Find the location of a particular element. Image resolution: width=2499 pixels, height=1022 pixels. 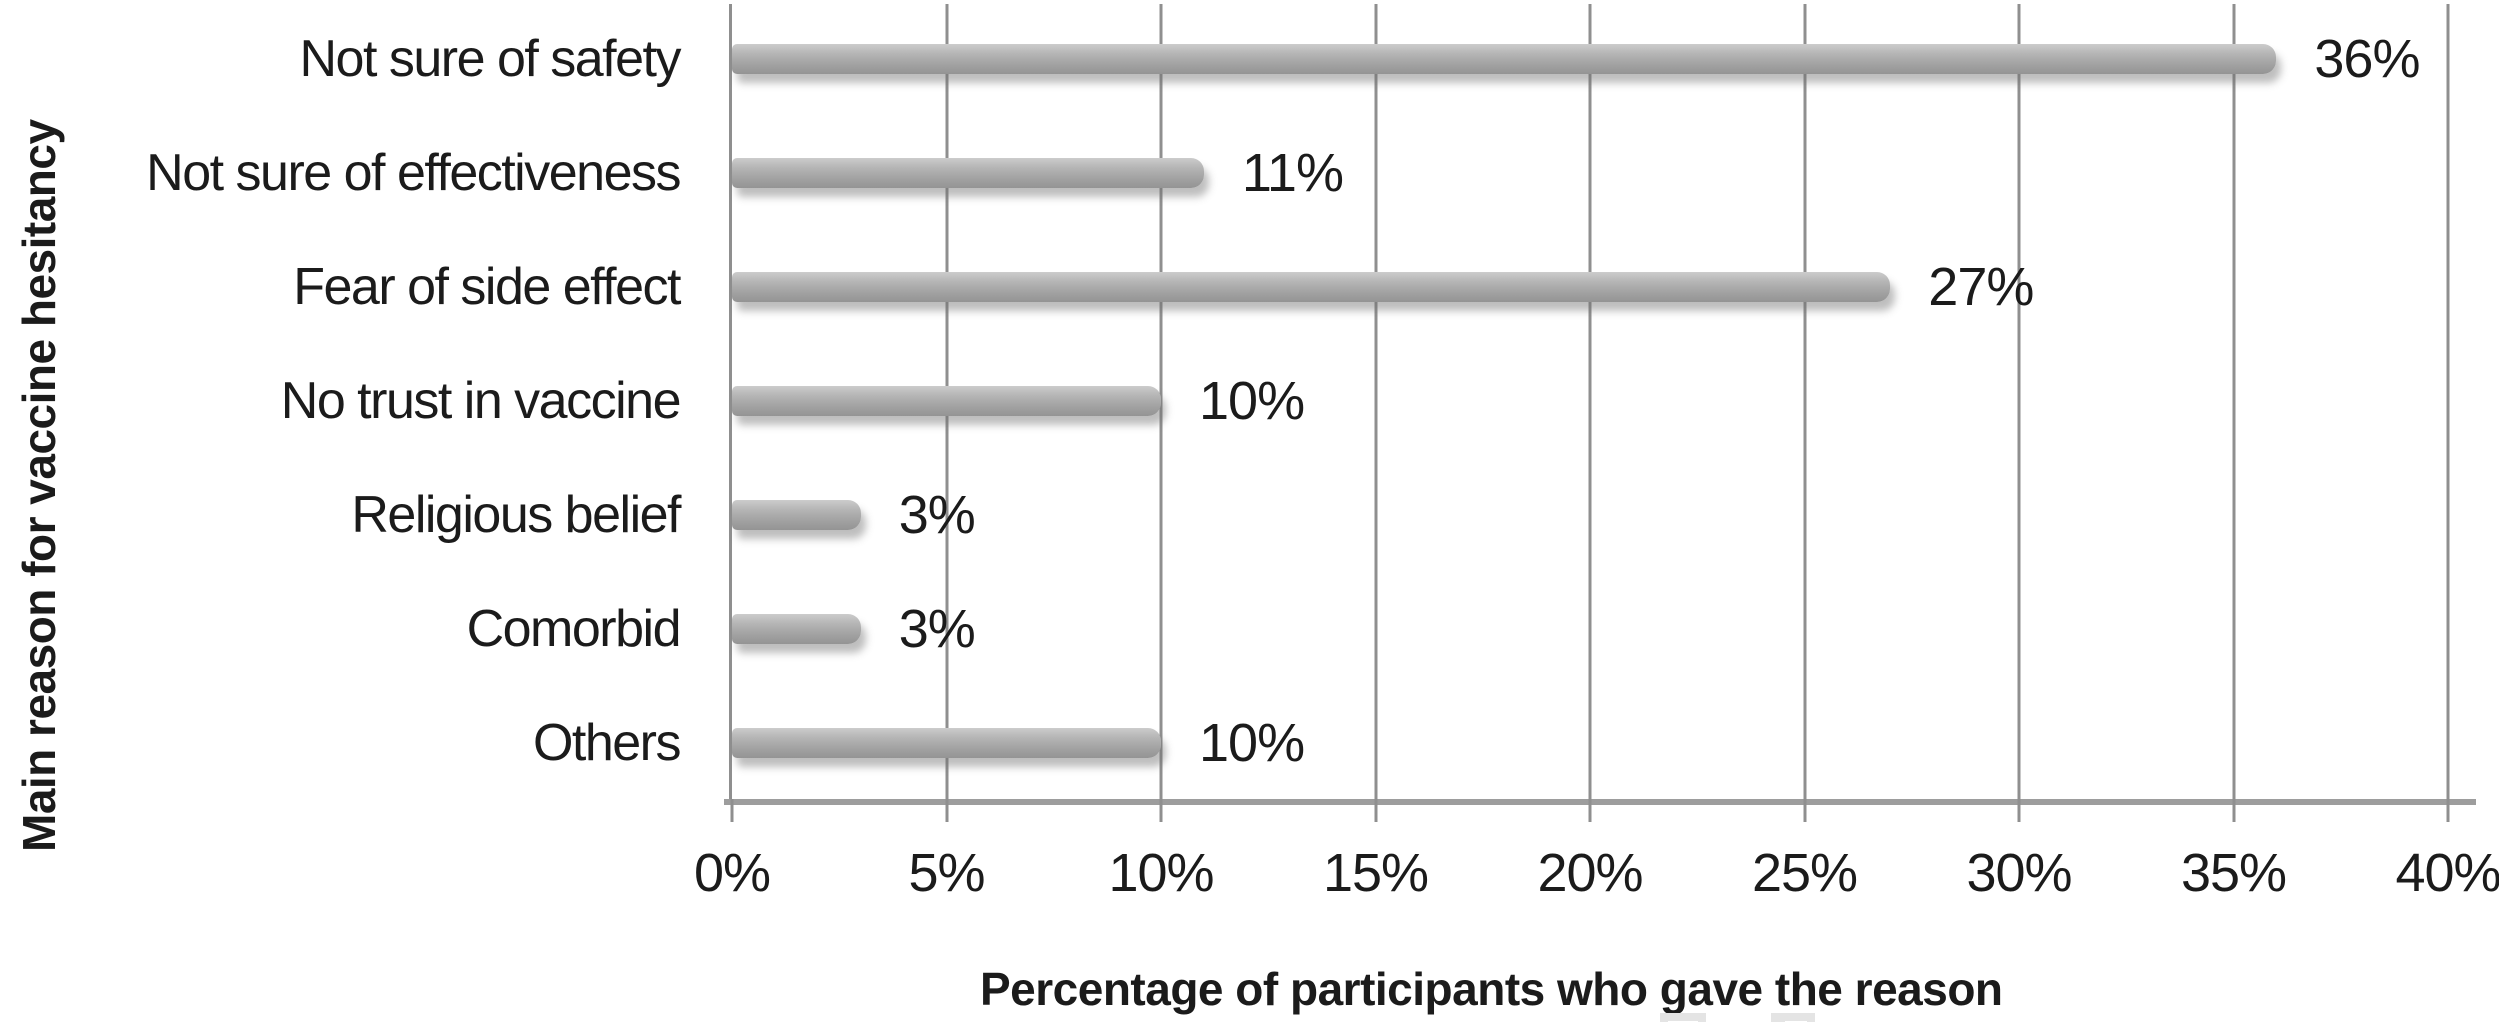

x-axis-ticks is located at coordinates (1590, 811).